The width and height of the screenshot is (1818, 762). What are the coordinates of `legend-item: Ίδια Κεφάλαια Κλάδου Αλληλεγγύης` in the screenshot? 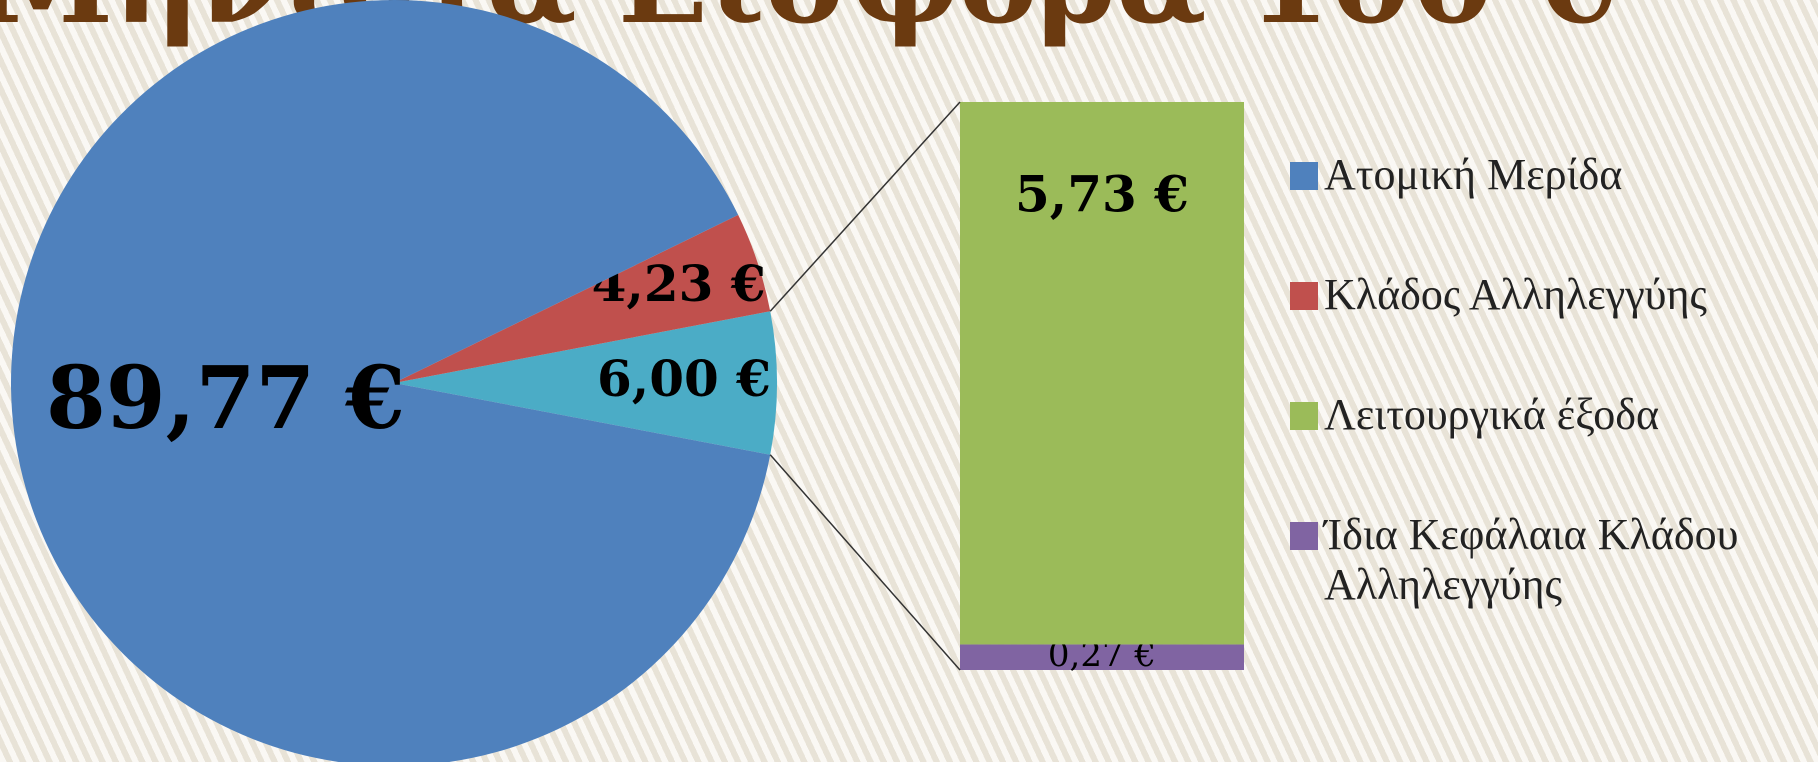 It's located at (1550, 560).